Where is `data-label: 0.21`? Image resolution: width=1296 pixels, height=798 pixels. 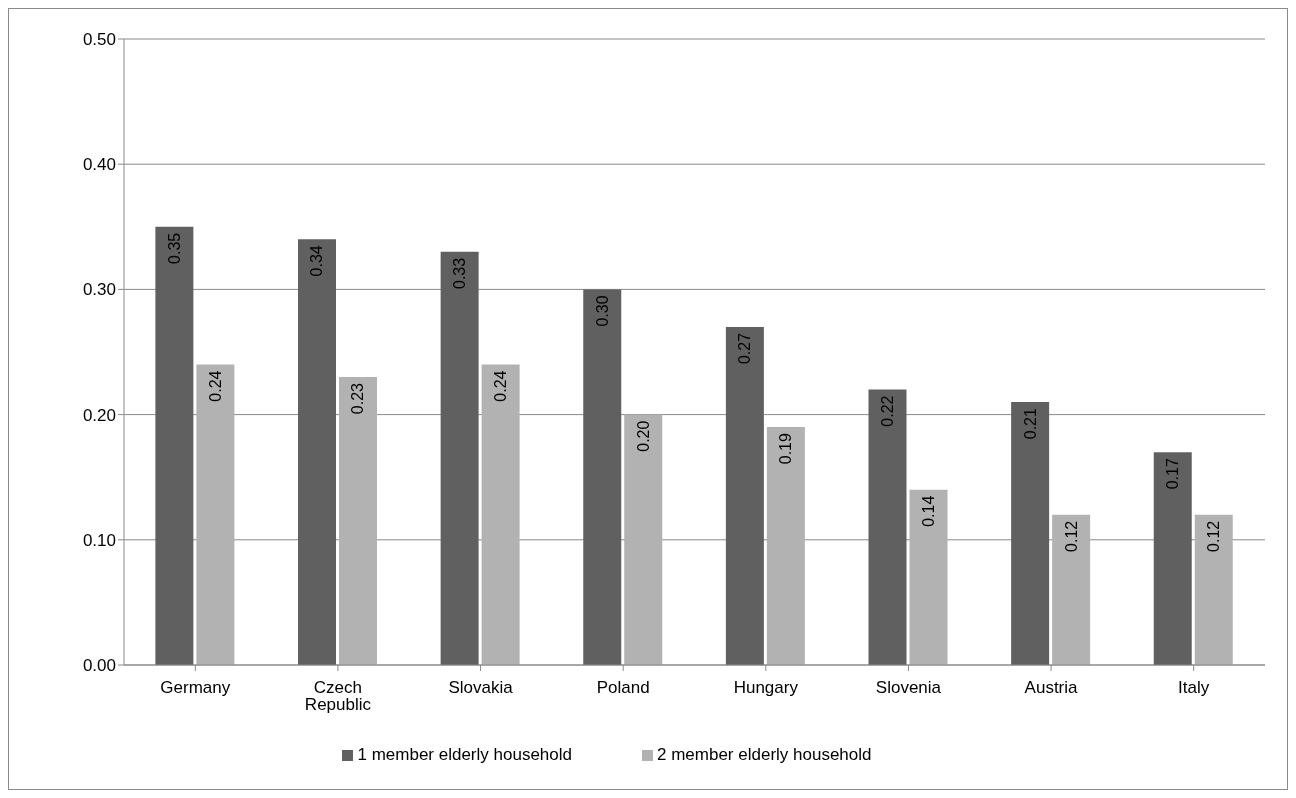 data-label: 0.21 is located at coordinates (1030, 423).